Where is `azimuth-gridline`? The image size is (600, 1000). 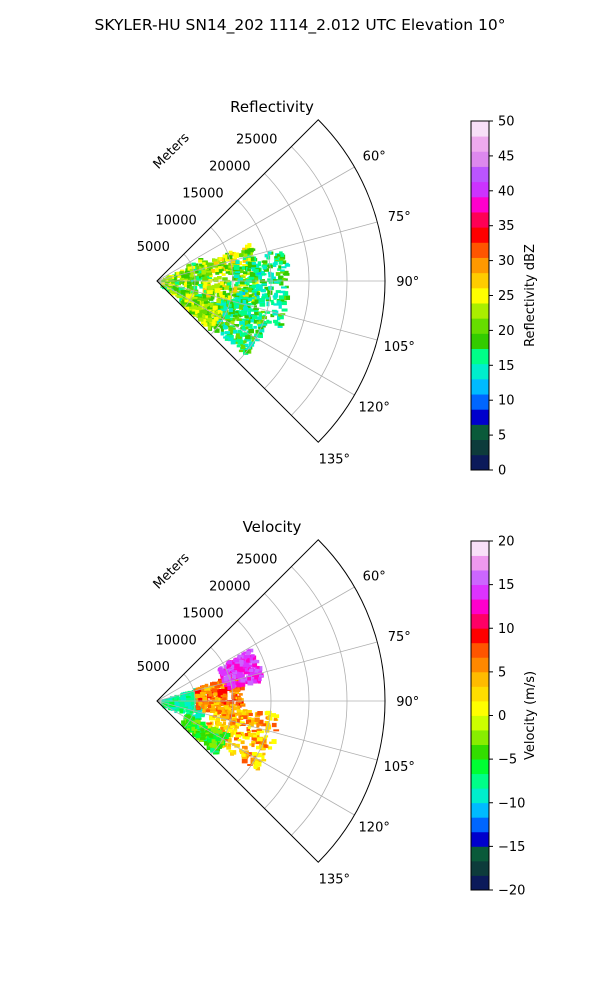
azimuth-gridline is located at coordinates (255, 338).